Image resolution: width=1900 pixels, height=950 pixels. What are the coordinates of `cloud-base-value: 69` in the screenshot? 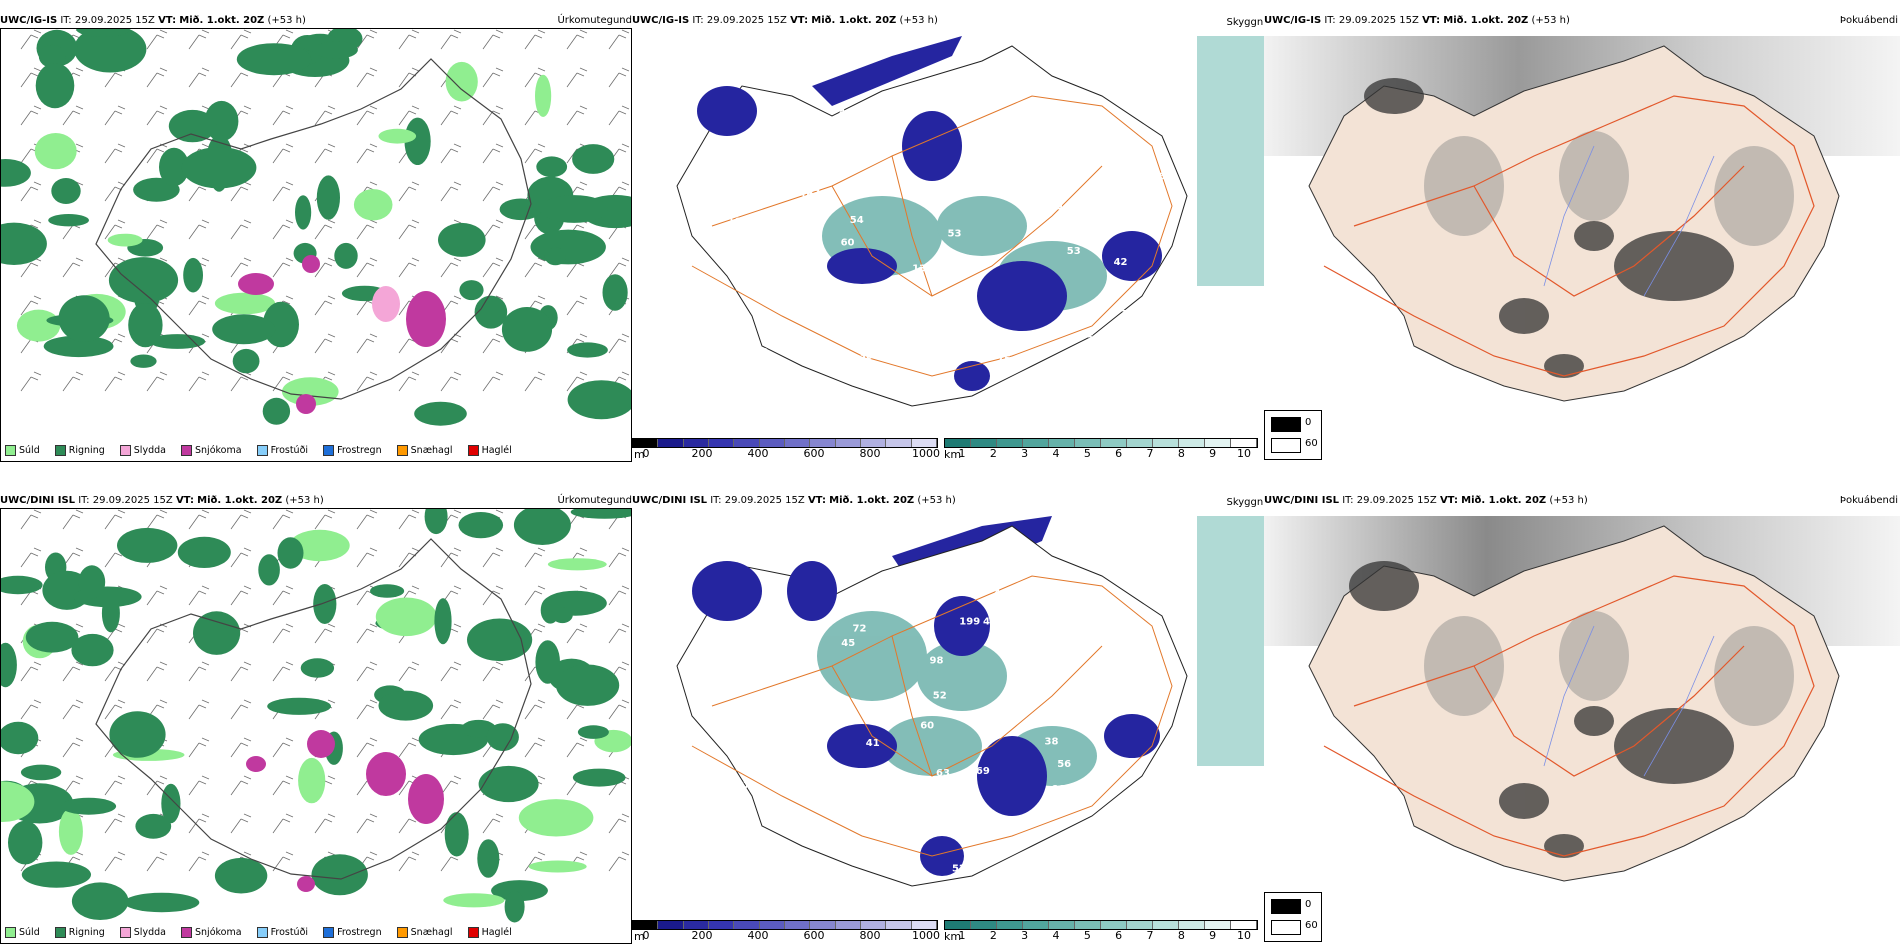 It's located at (983, 771).